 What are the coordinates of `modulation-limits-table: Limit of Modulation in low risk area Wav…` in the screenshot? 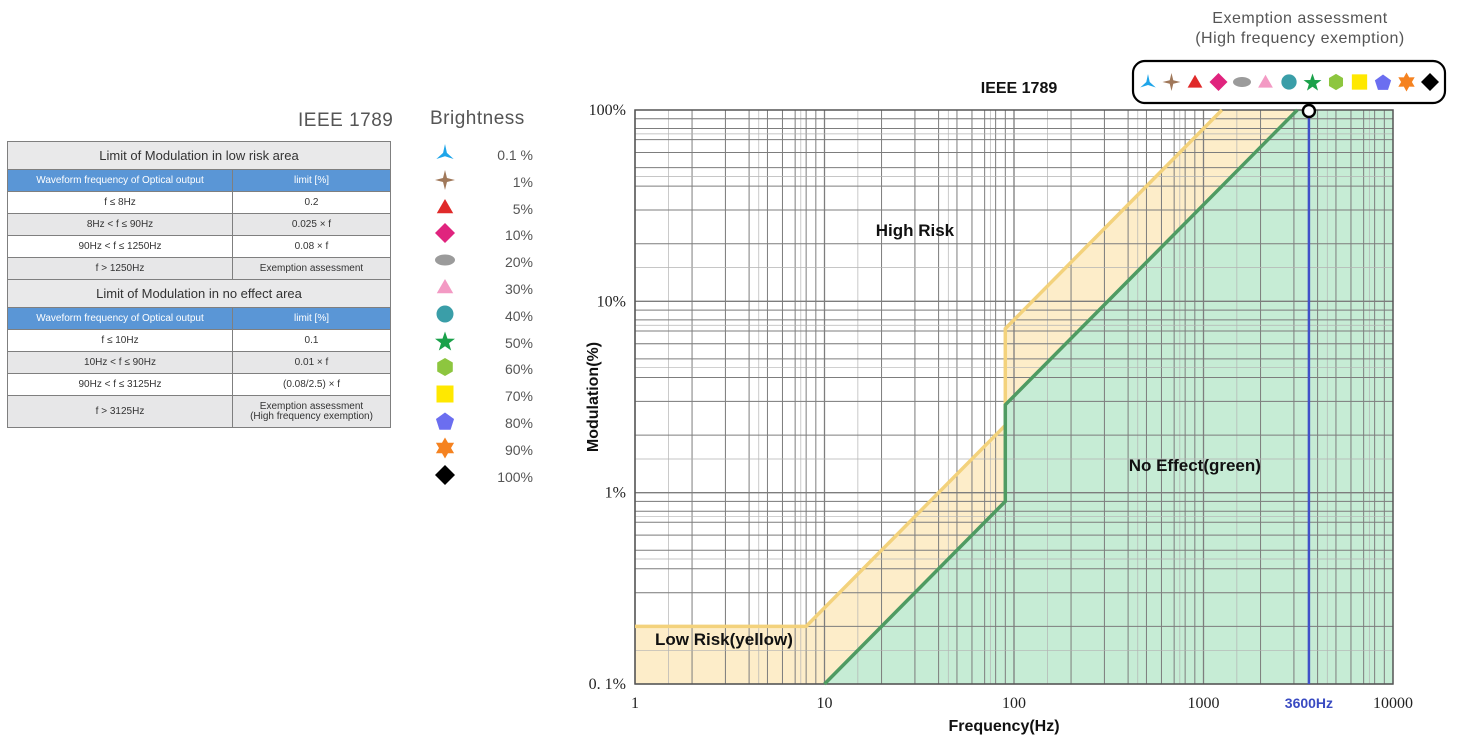 It's located at (199, 284).